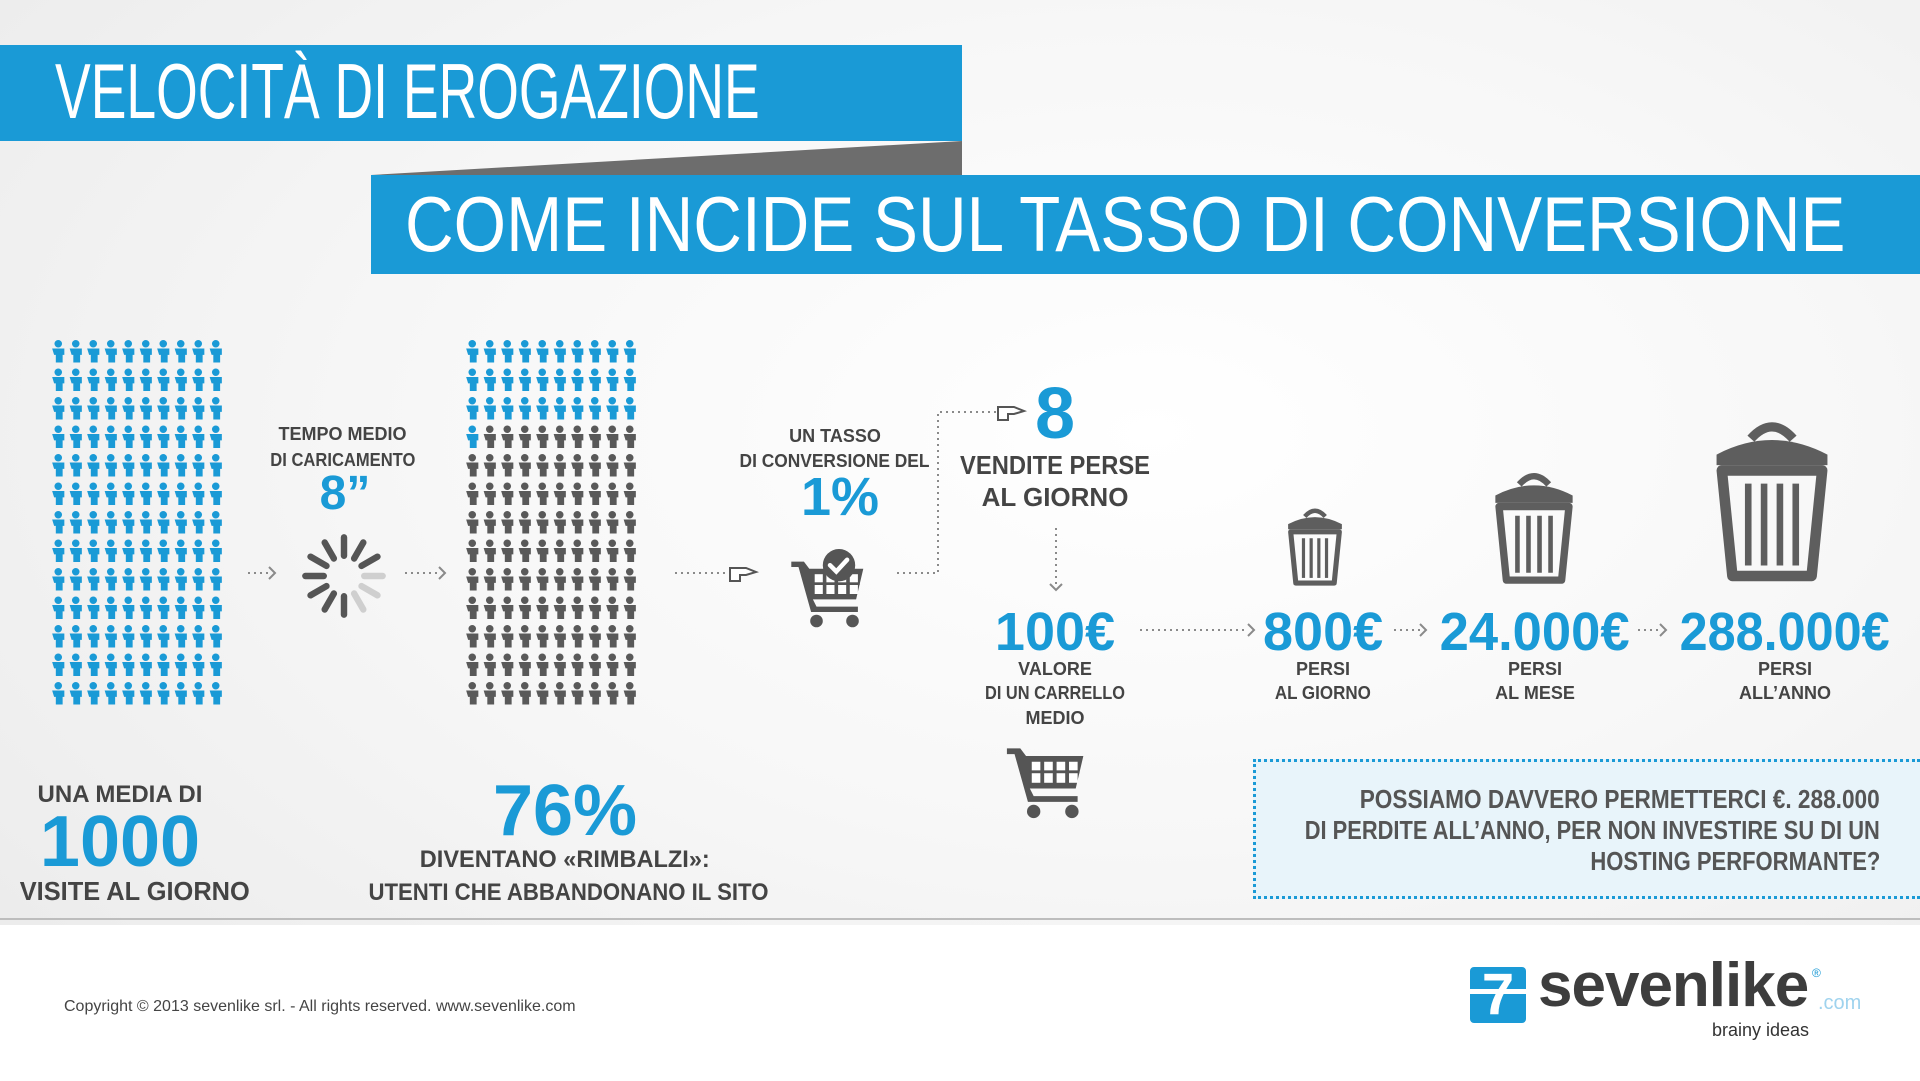 The image size is (1920, 1081). I want to click on visits-value: 1000, so click(120, 842).